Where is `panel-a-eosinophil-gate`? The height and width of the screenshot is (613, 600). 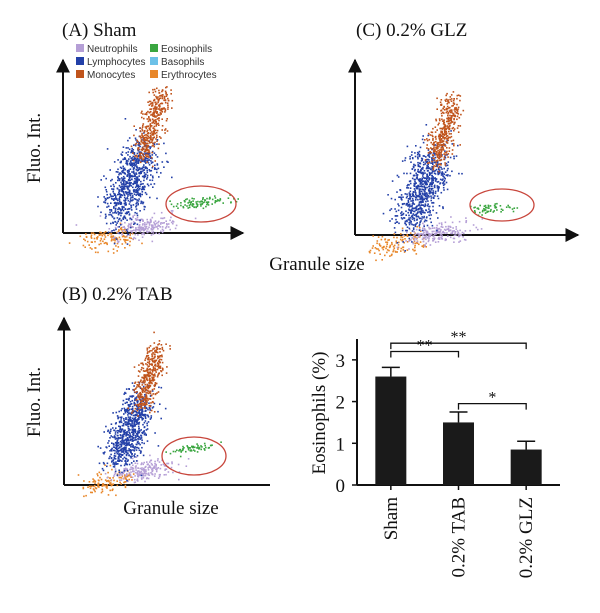
panel-a-eosinophil-gate is located at coordinates (201, 204).